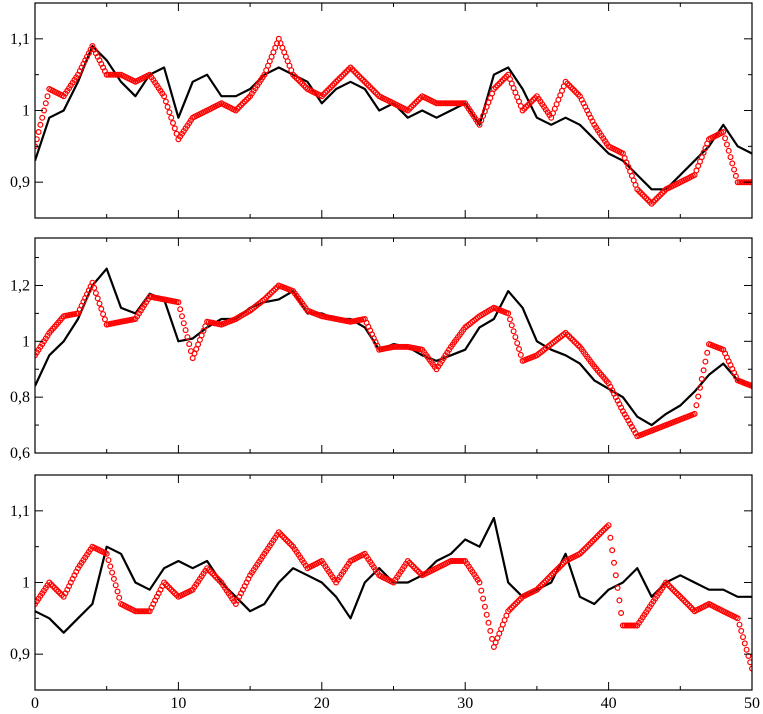 This screenshot has height=714, width=763. Describe the element at coordinates (752, 703) in the screenshot. I see `x-tick-label: 50` at that location.